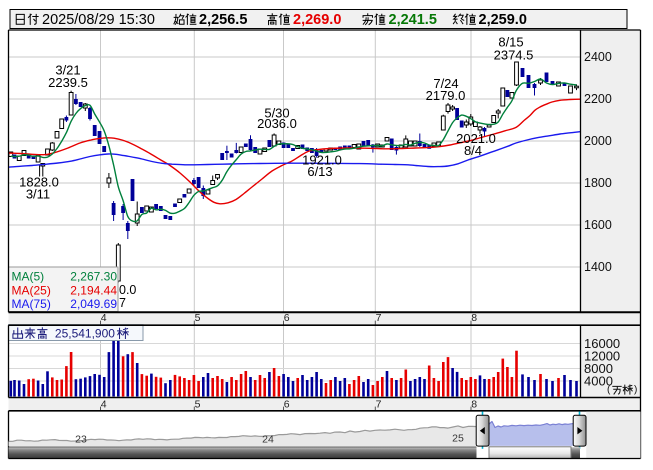 The height and width of the screenshot is (470, 653). Describe the element at coordinates (81, 440) in the screenshot. I see `svg-text: 23` at that location.